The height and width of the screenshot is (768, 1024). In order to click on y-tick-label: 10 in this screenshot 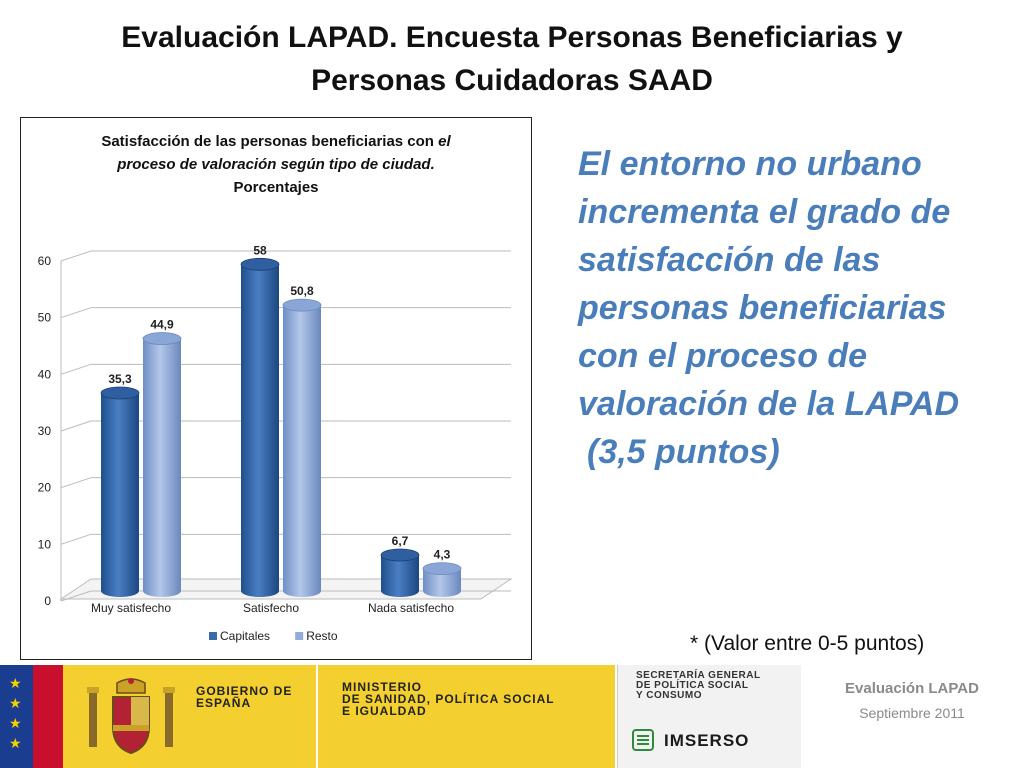, I will do `click(45, 544)`.